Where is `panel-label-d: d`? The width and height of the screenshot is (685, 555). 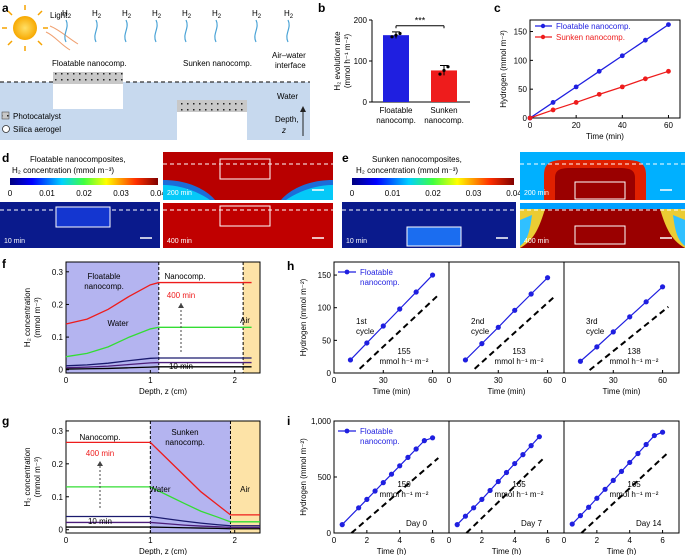 panel-label-d: d is located at coordinates (5, 158).